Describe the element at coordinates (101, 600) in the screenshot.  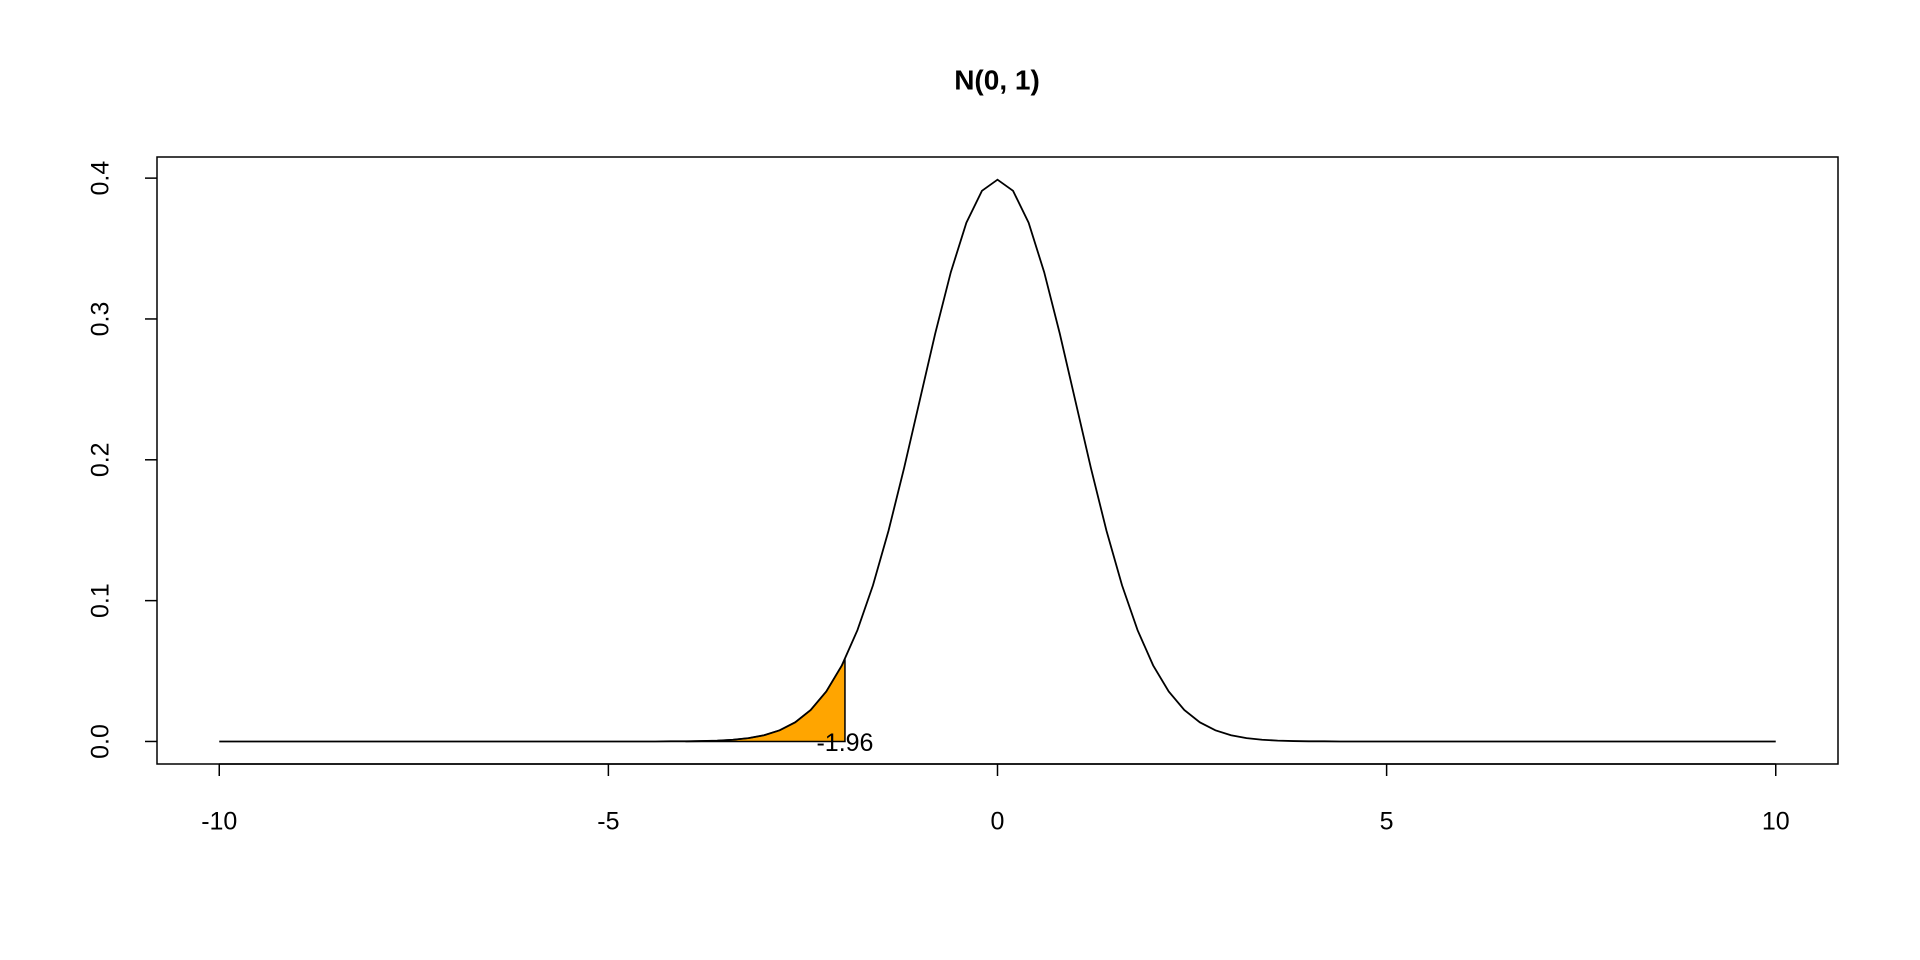
I see `y-tick-label: 0.1` at that location.